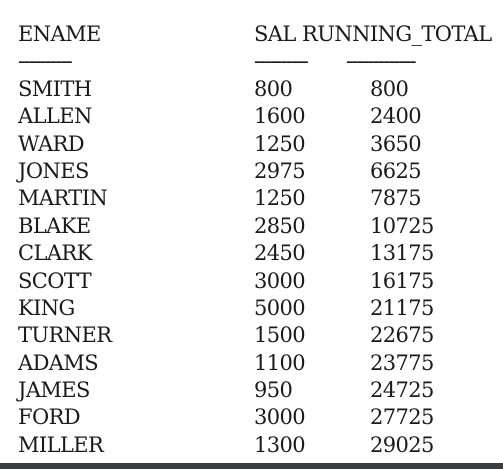 Image resolution: width=503 pixels, height=469 pixels. I want to click on cell-sal: 2450, so click(280, 253).